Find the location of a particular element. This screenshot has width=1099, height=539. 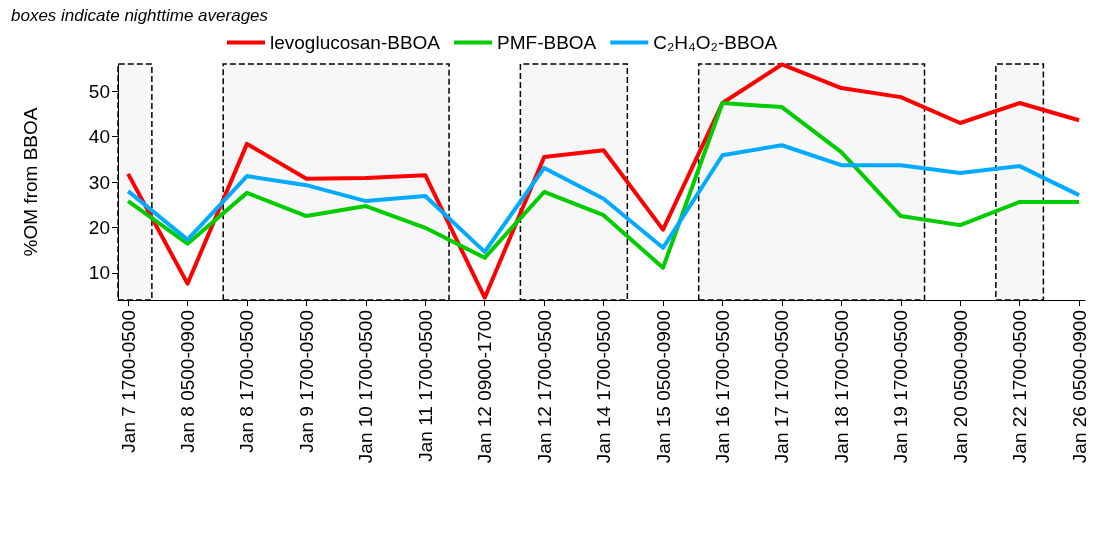

chart-title: boxes indicate nighttime averages is located at coordinates (140, 15).